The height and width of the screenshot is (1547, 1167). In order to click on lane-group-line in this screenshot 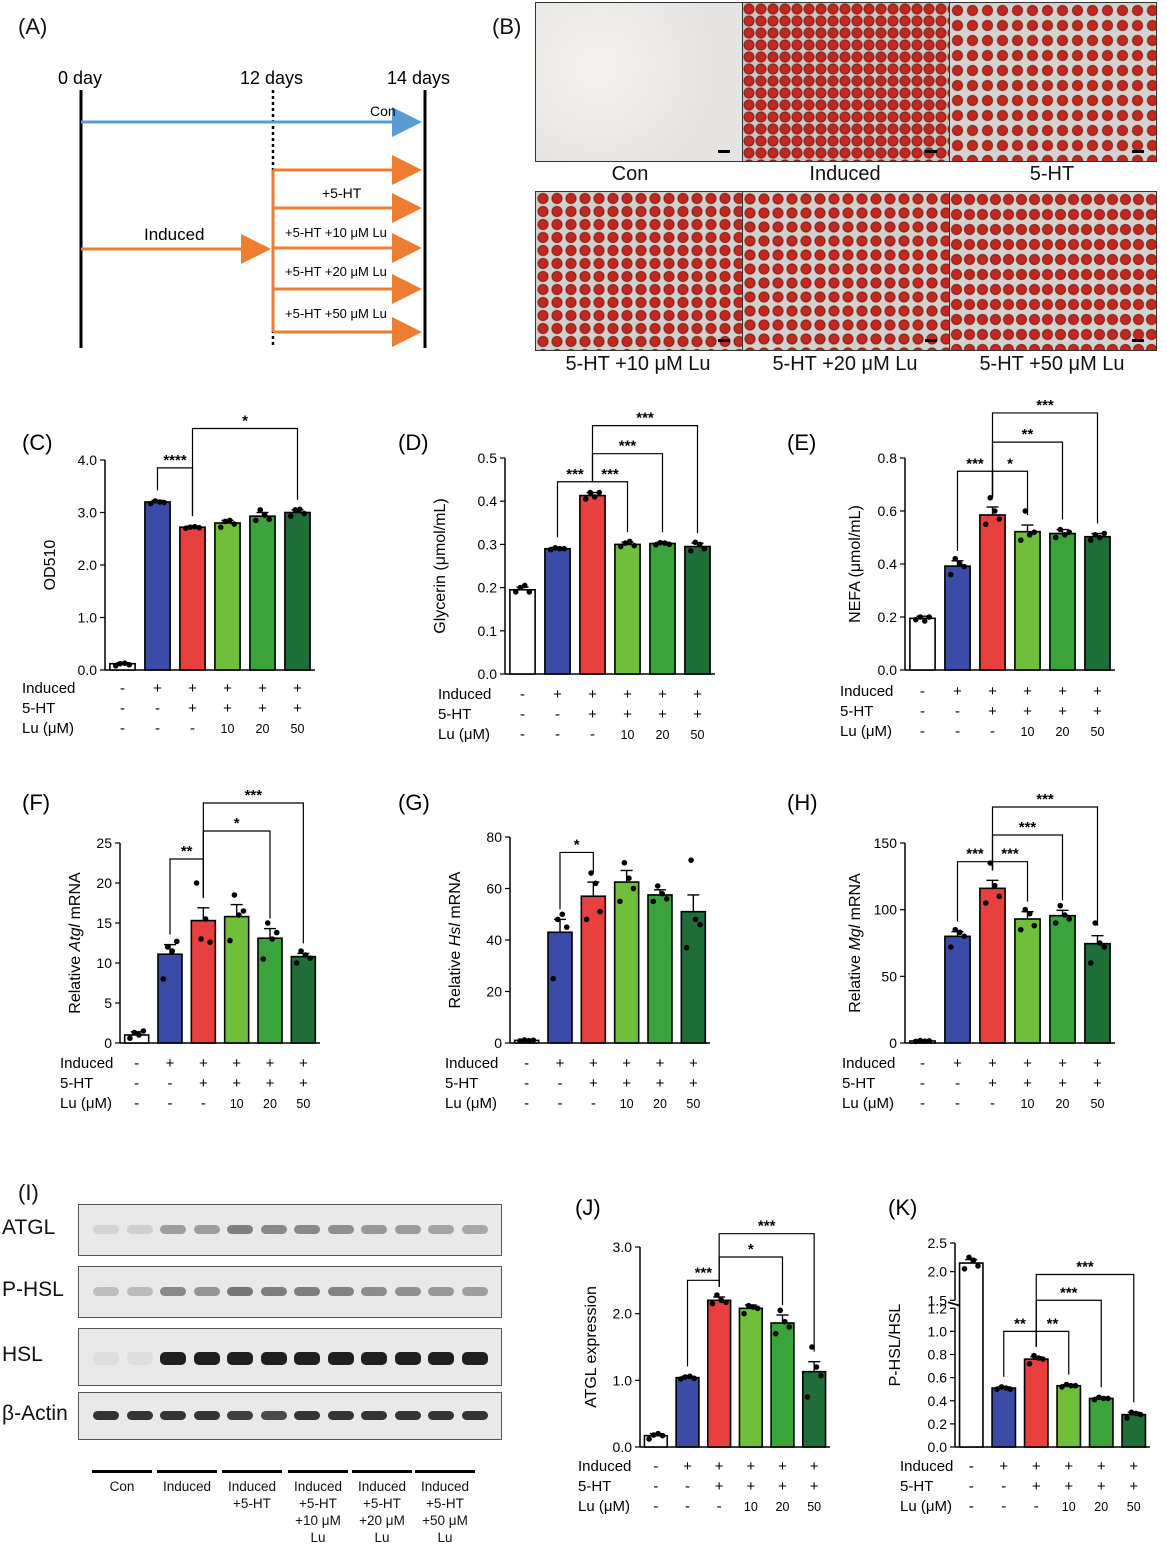, I will do `click(382, 1471)`.